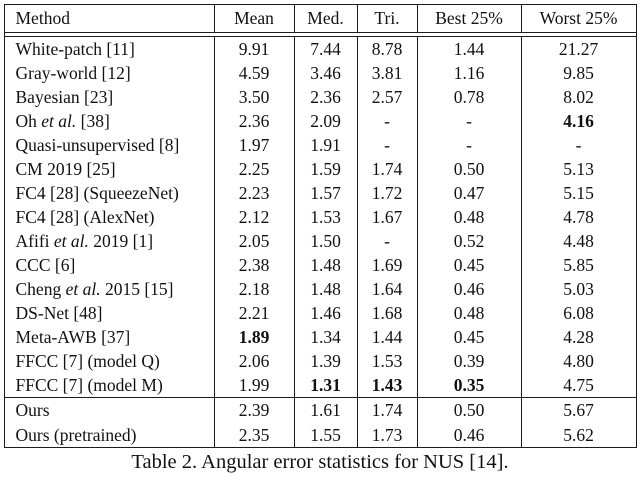 Image resolution: width=640 pixels, height=477 pixels. What do you see at coordinates (121, 241) in the screenshot?
I see `method-text: 2019 [1]` at bounding box center [121, 241].